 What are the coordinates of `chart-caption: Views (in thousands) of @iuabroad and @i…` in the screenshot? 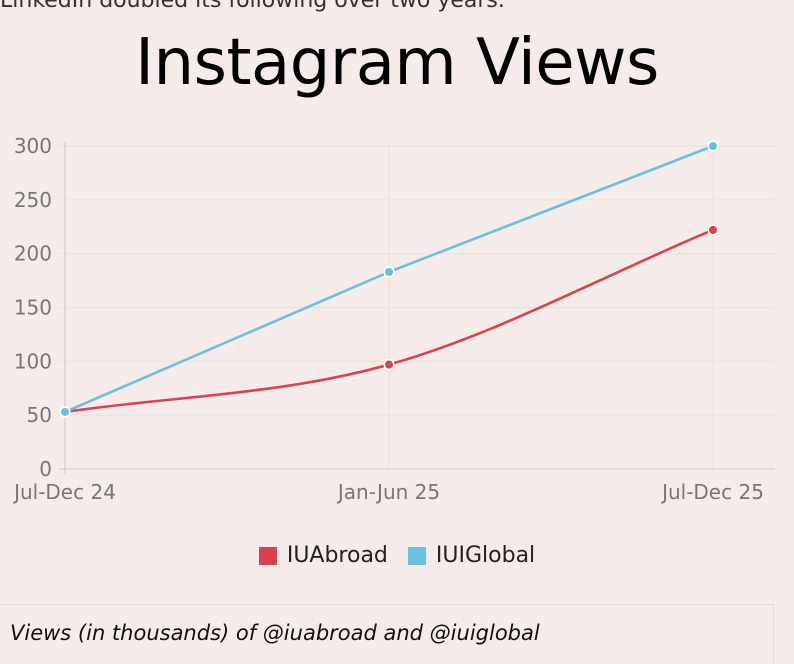 It's located at (387, 634).